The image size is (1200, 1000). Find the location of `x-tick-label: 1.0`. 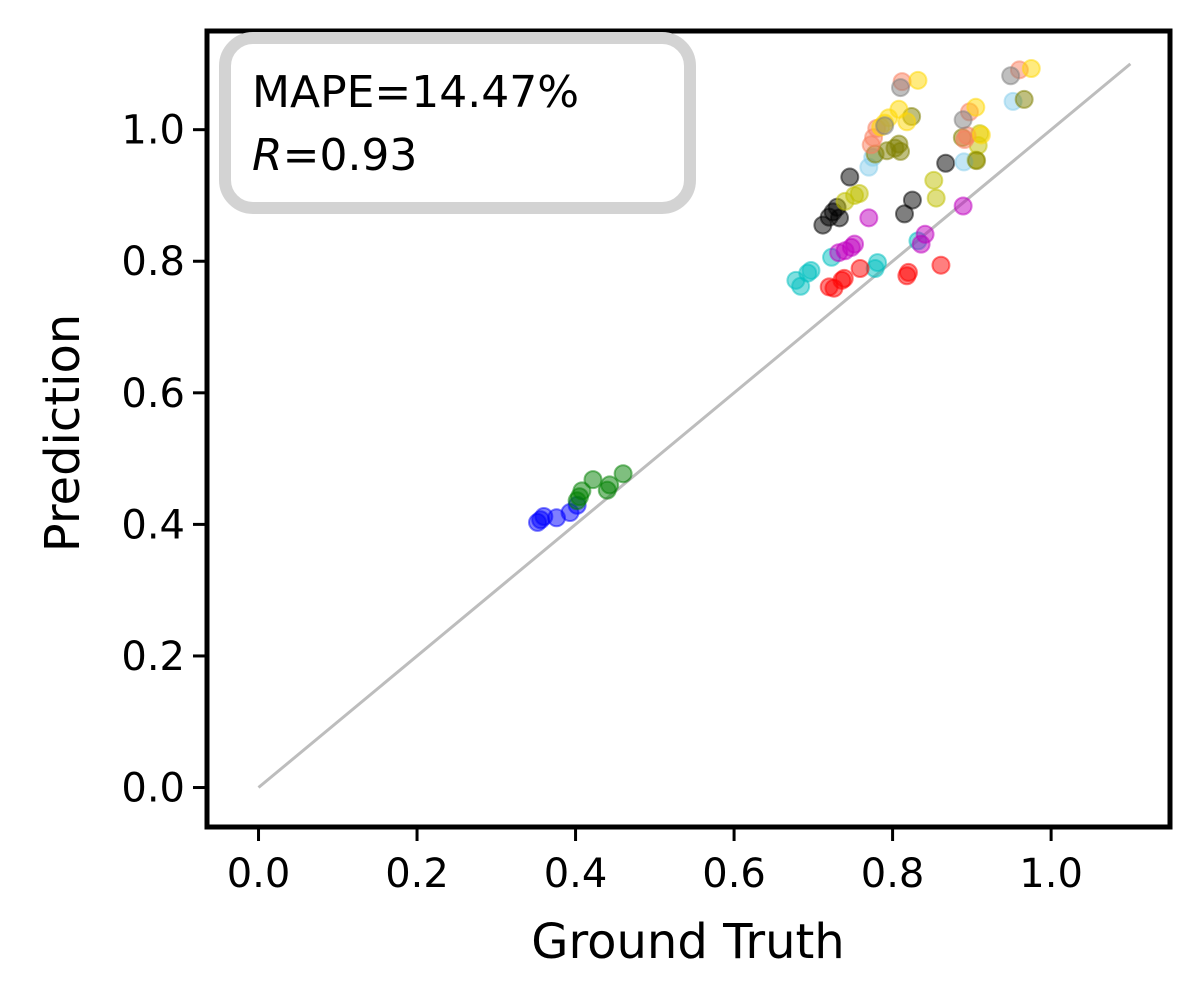

x-tick-label: 1.0 is located at coordinates (1051, 874).